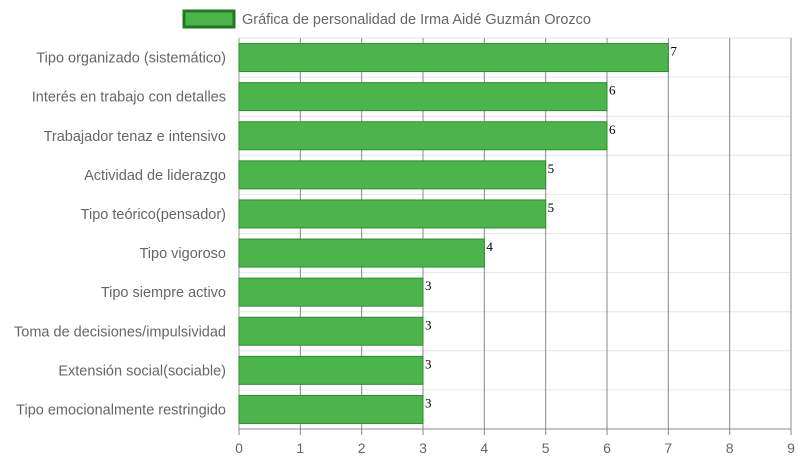  What do you see at coordinates (163, 293) in the screenshot?
I see `category-label: Tipo siempre activo` at bounding box center [163, 293].